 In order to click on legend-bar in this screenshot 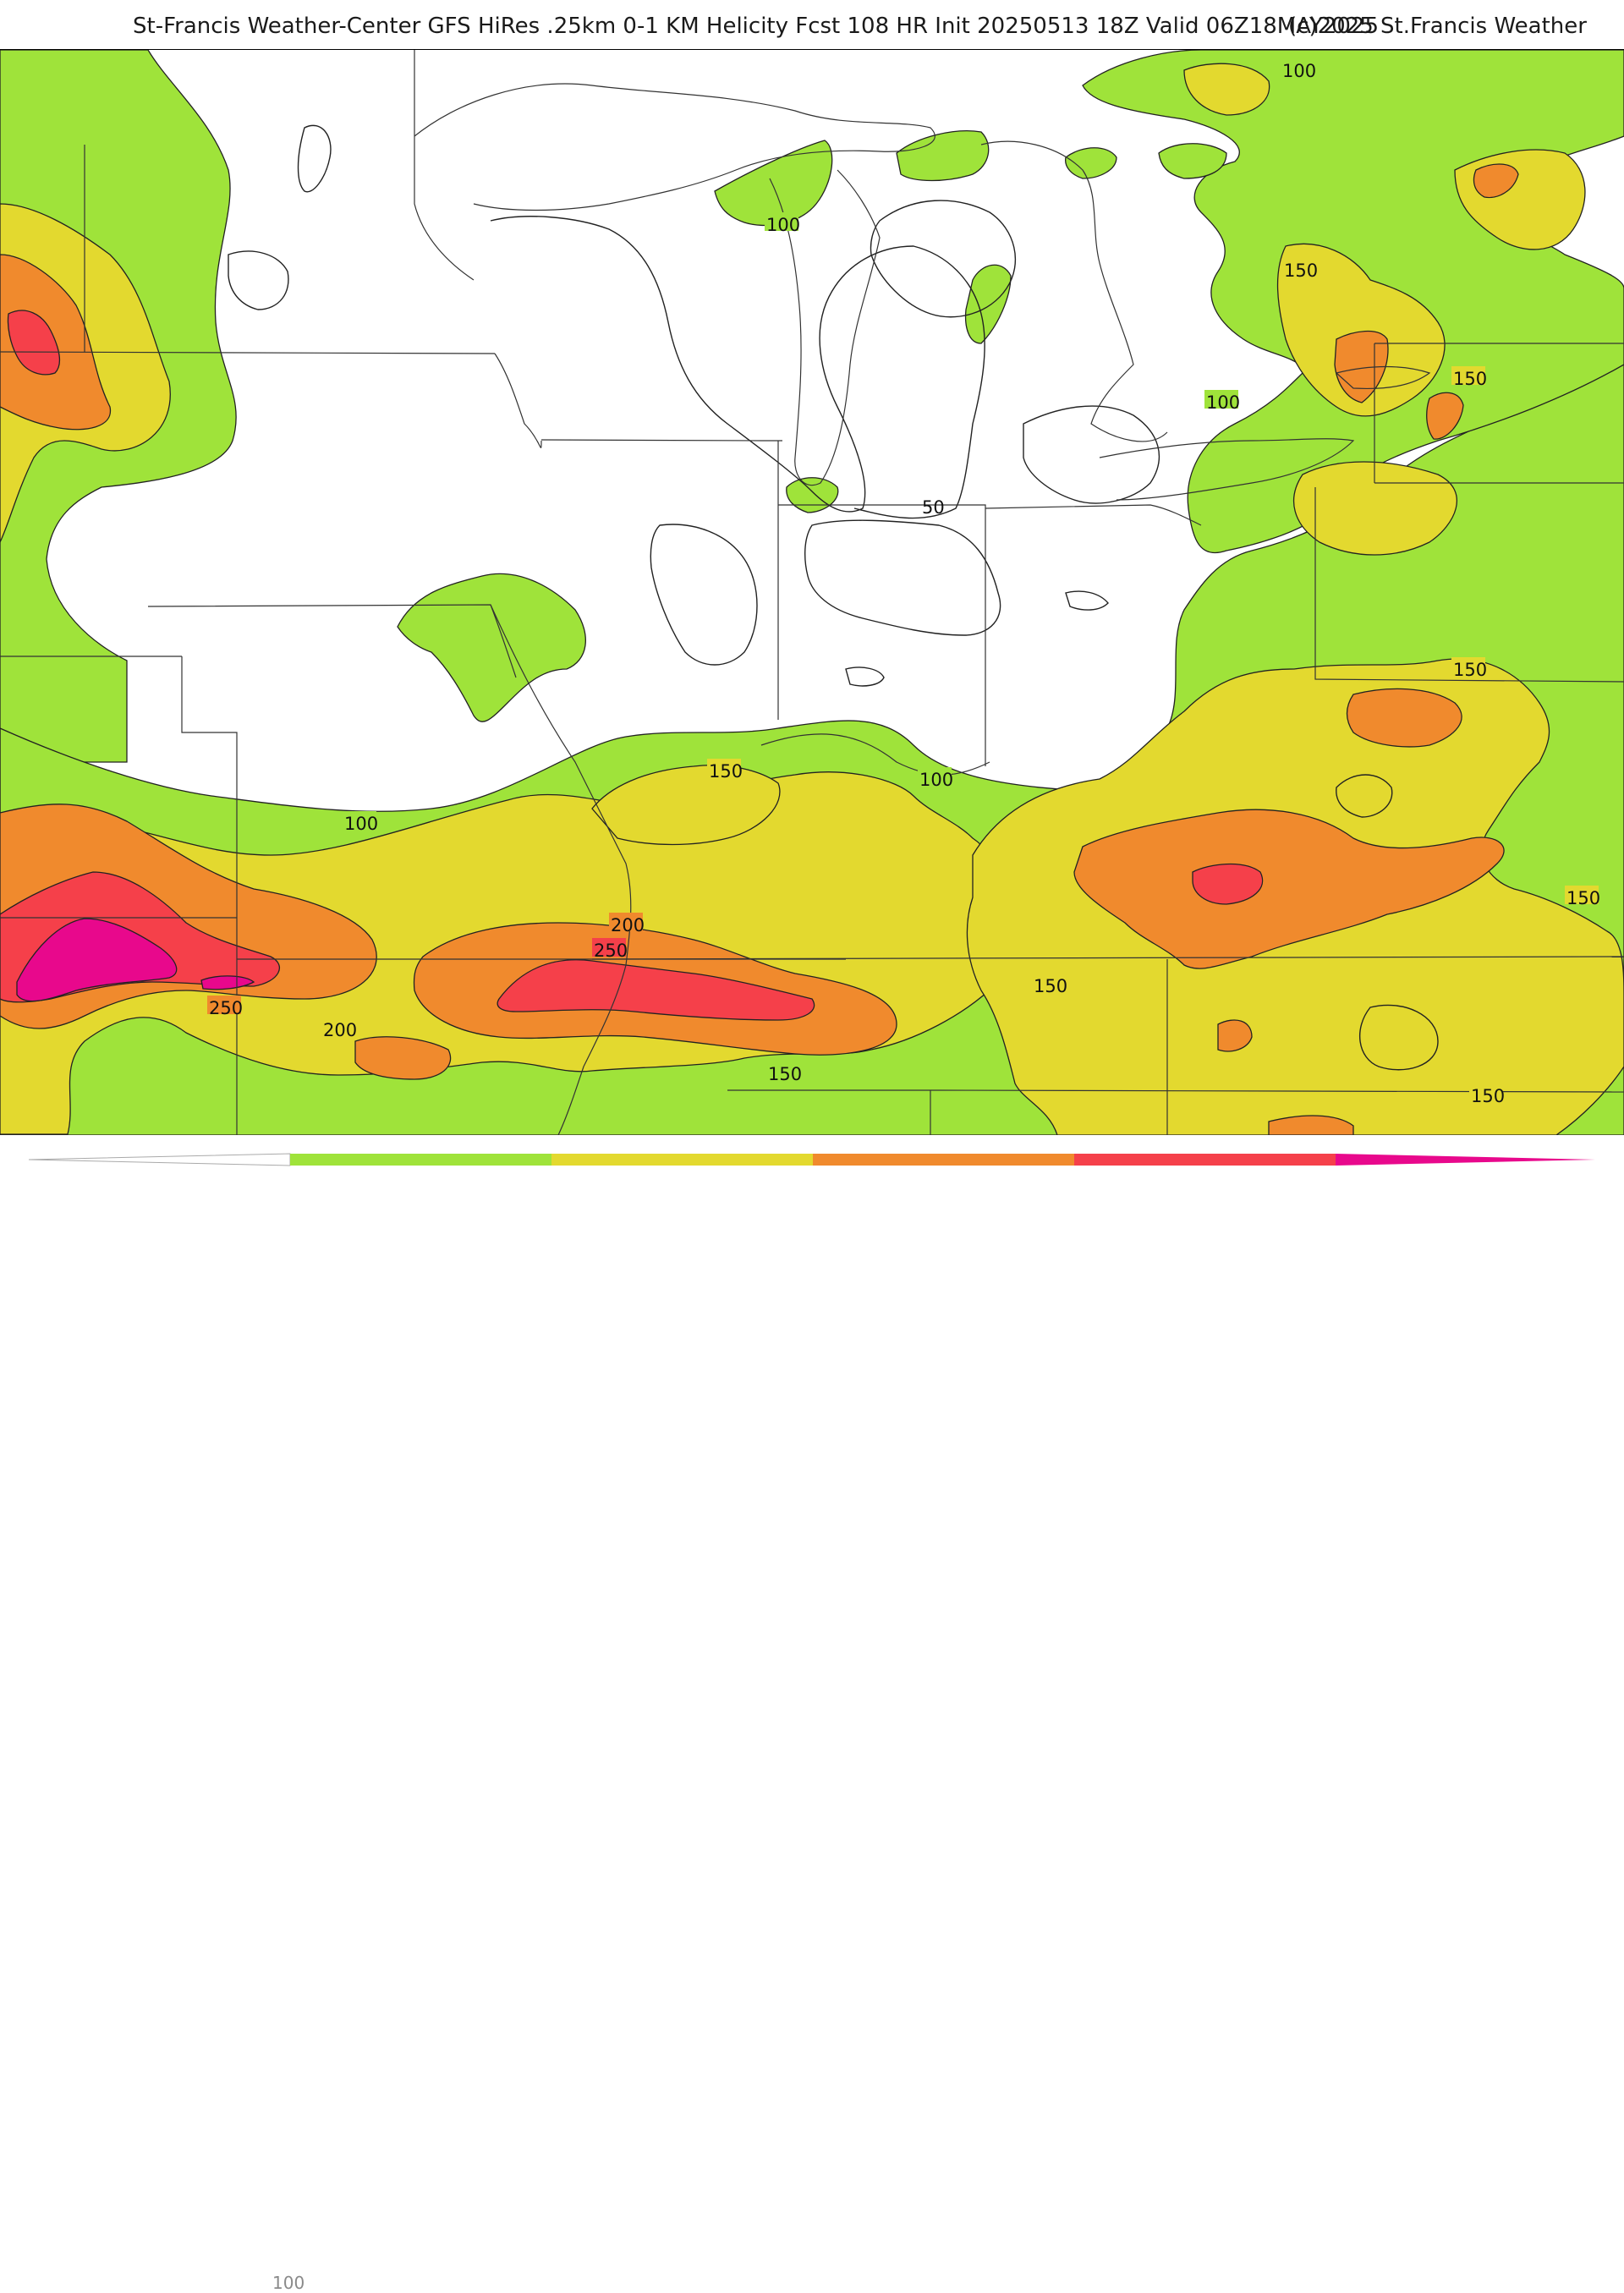, I will do `click(811, 1159)`.